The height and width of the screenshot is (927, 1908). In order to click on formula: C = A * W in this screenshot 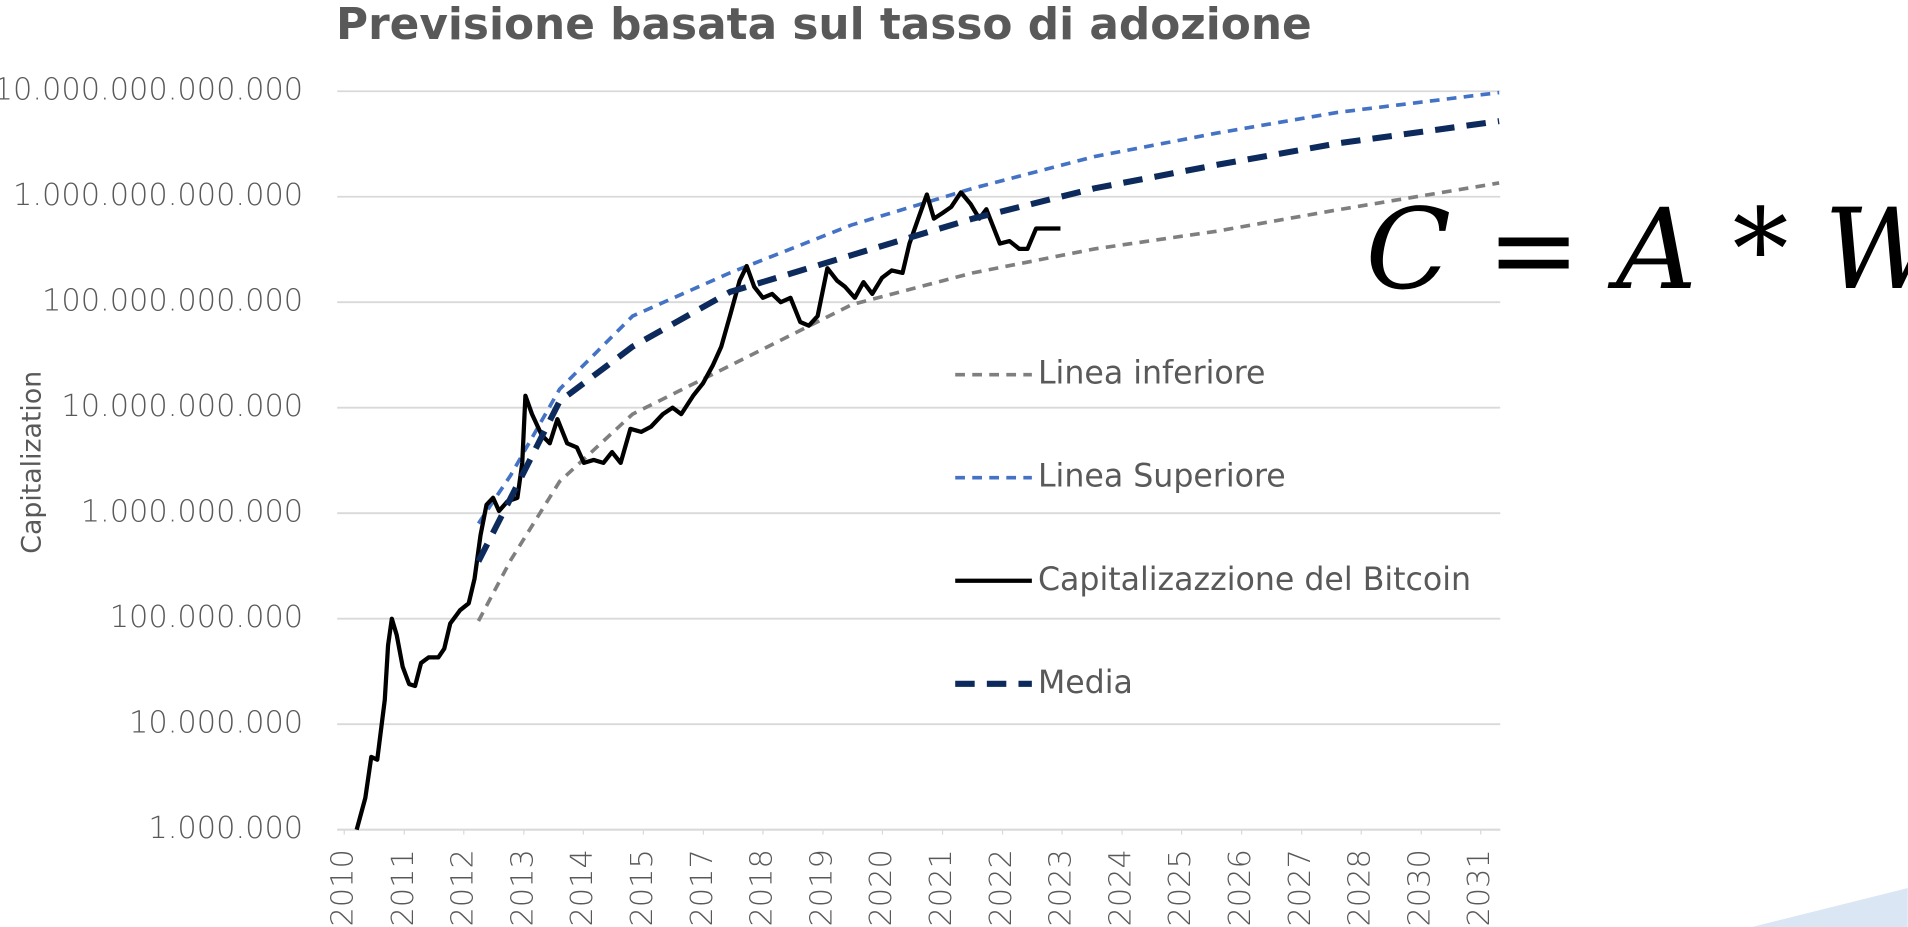, I will do `click(1637, 250)`.